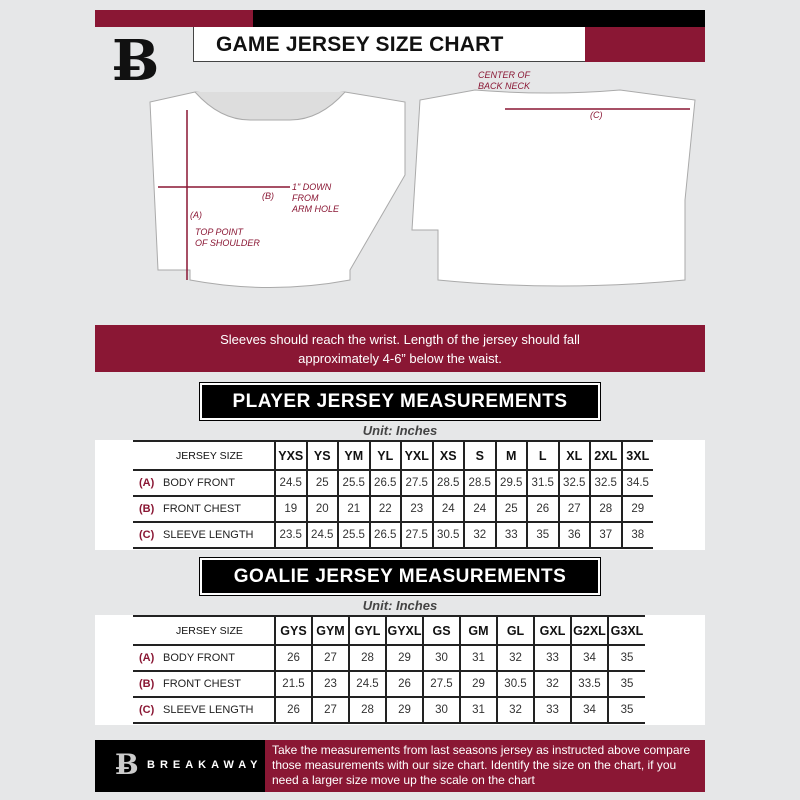  I want to click on top-bar-accent, so click(174, 18).